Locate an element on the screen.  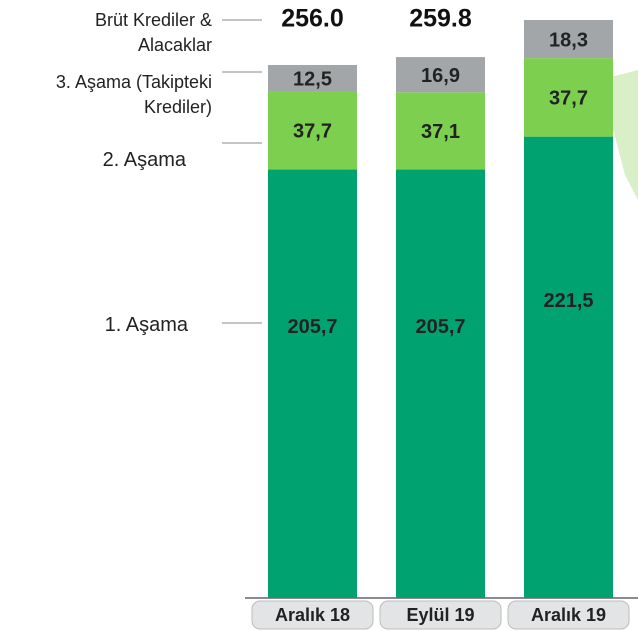
legend-label: Brüt Krediler & Alacaklar is located at coordinates (153, 32).